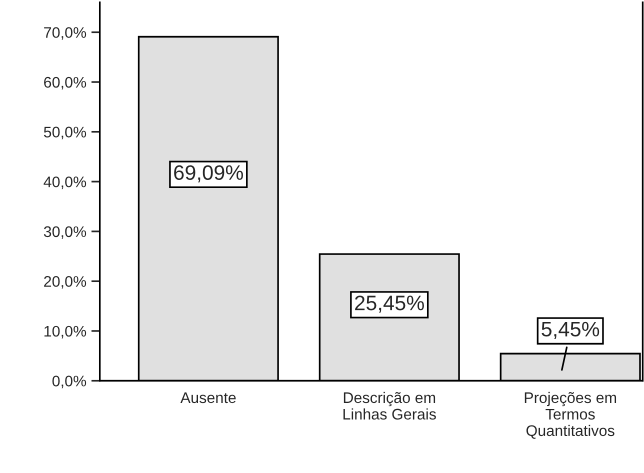 Image resolution: width=644 pixels, height=473 pixels. I want to click on y-tick-label: 70,0%, so click(65, 33).